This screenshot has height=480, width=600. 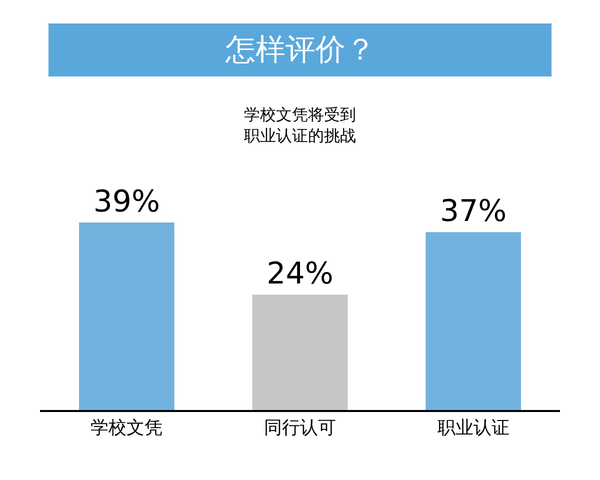 What do you see at coordinates (300, 428) in the screenshot?
I see `x-tick-label: 同行认可` at bounding box center [300, 428].